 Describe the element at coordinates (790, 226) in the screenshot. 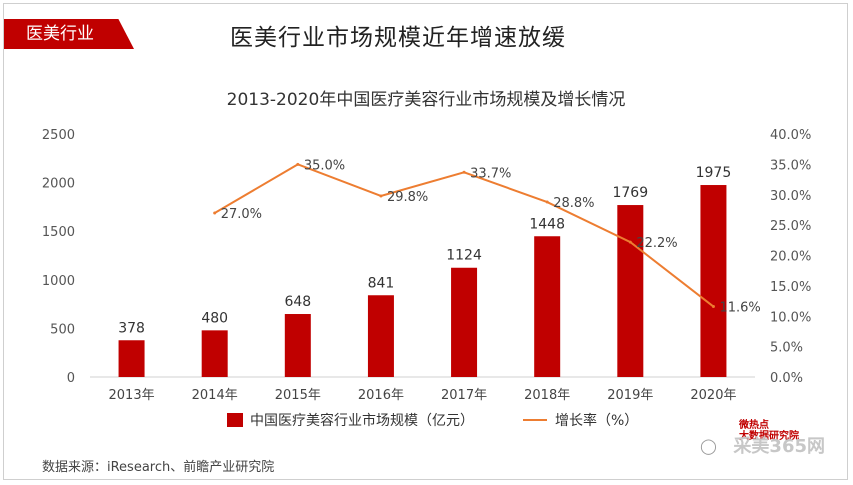

I see `y-right-tick-label: 25.0%` at that location.